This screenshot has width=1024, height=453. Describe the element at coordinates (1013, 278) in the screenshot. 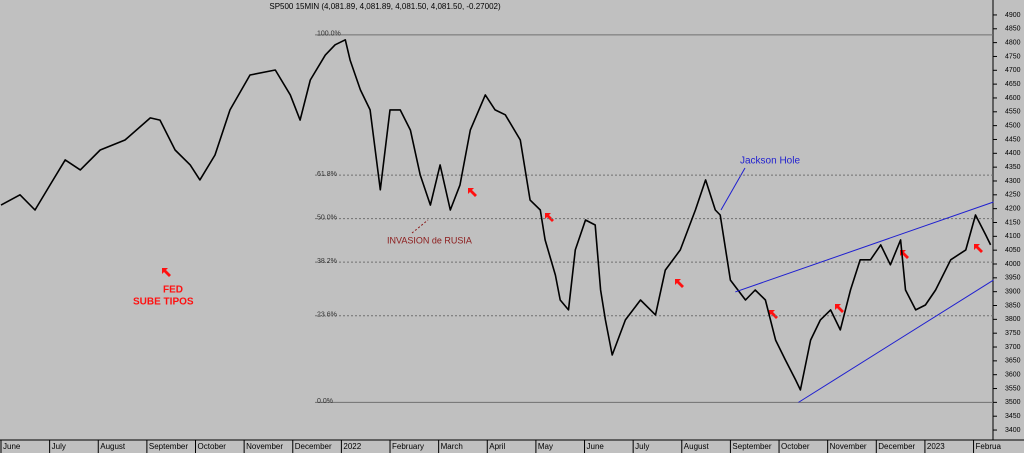

I see `y-tick-label: 3950` at that location.